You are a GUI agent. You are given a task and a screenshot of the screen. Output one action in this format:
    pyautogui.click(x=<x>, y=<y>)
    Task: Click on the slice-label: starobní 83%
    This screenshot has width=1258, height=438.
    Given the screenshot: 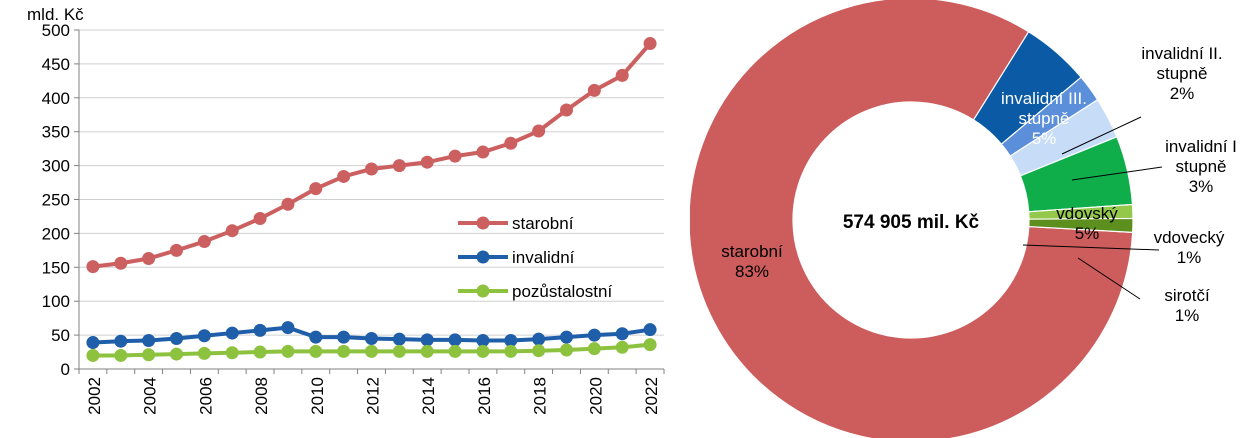 What is the action you would take?
    pyautogui.click(x=752, y=261)
    